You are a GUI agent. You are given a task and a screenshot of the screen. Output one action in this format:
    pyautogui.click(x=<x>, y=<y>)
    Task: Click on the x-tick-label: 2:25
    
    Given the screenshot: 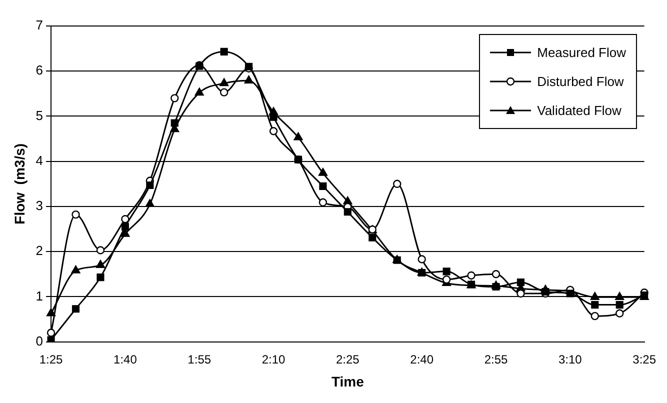 What is the action you would take?
    pyautogui.click(x=348, y=359)
    